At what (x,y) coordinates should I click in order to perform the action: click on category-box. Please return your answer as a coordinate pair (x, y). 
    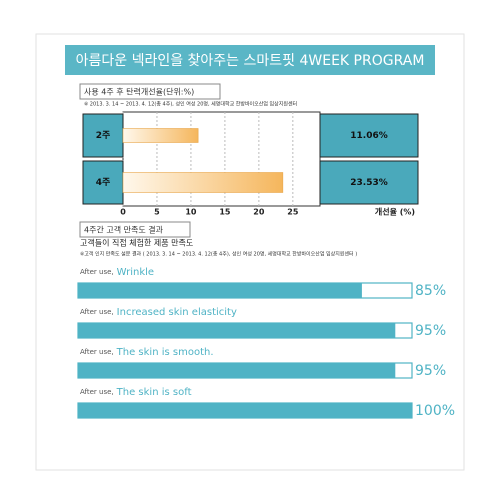
    Looking at the image, I should click on (103, 182).